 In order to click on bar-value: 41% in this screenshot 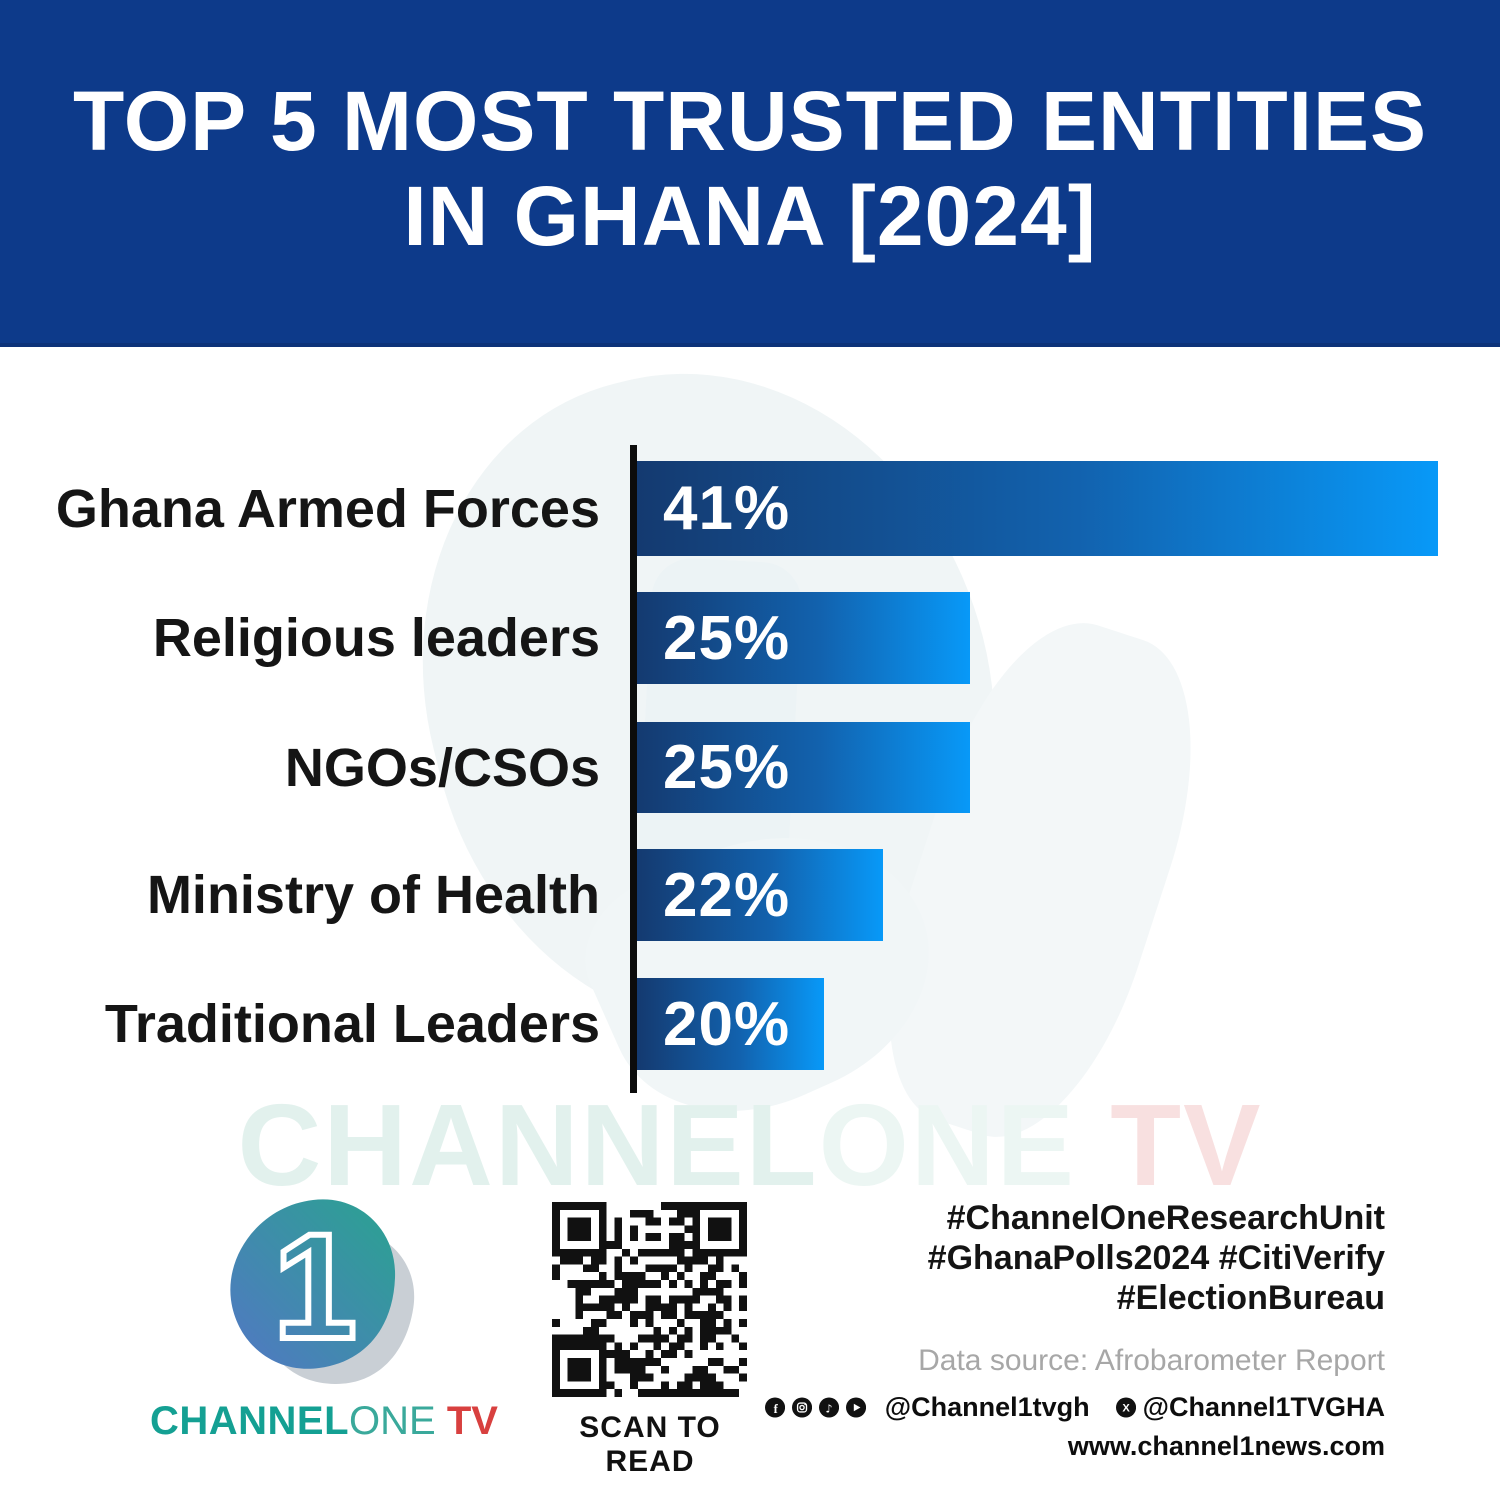, I will do `click(727, 508)`.